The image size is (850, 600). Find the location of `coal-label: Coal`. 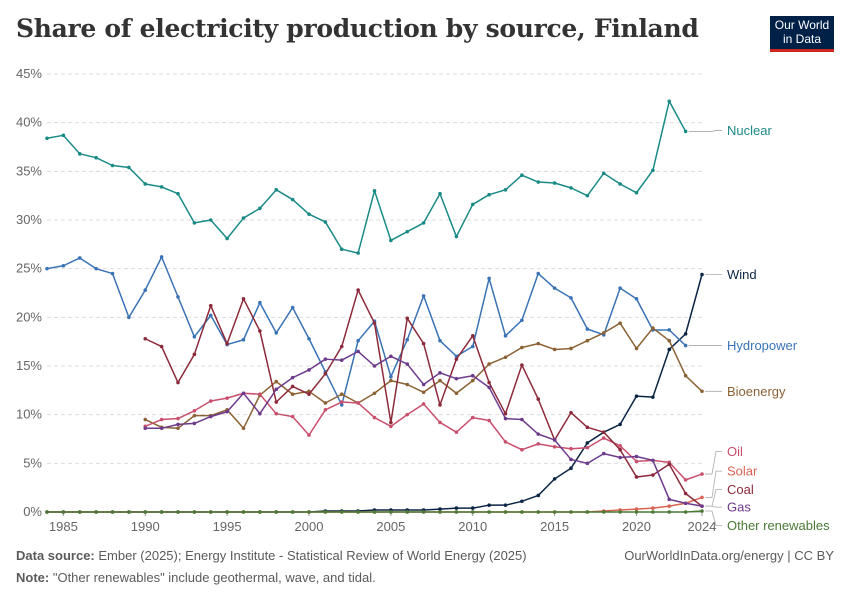

coal-label: Coal is located at coordinates (740, 489).